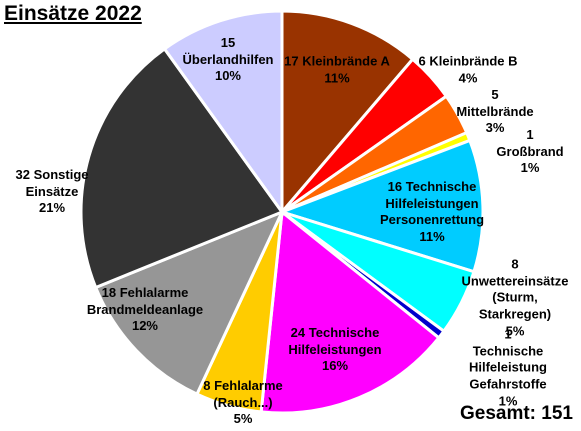 Image resolution: width=581 pixels, height=431 pixels. What do you see at coordinates (228, 43) in the screenshot?
I see `slice-count: 15` at bounding box center [228, 43].